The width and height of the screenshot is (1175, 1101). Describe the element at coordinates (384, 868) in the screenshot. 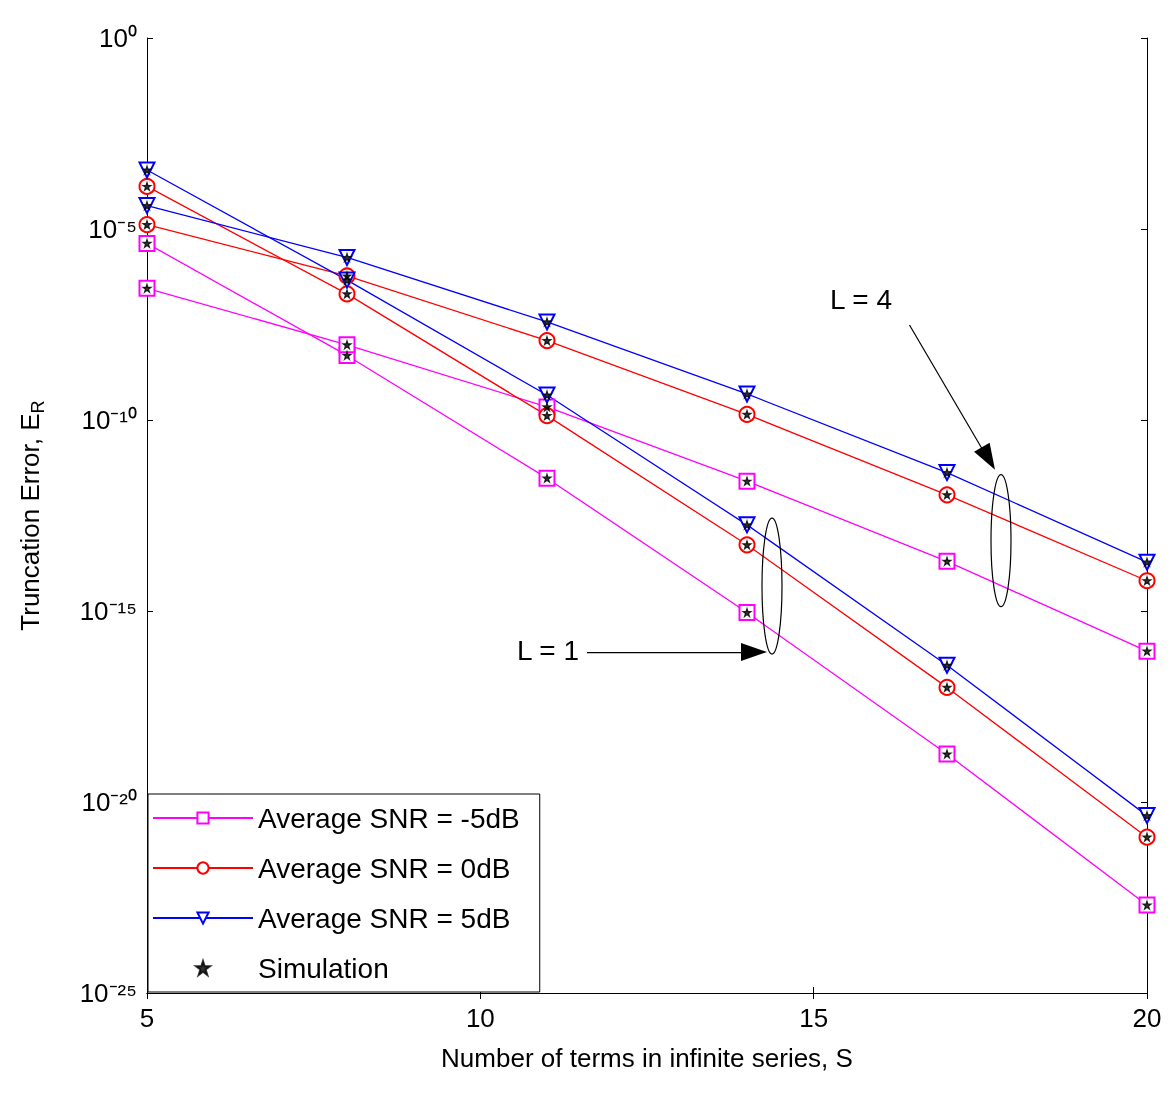

I see `legend-label: Average SNR = 0dB` at that location.